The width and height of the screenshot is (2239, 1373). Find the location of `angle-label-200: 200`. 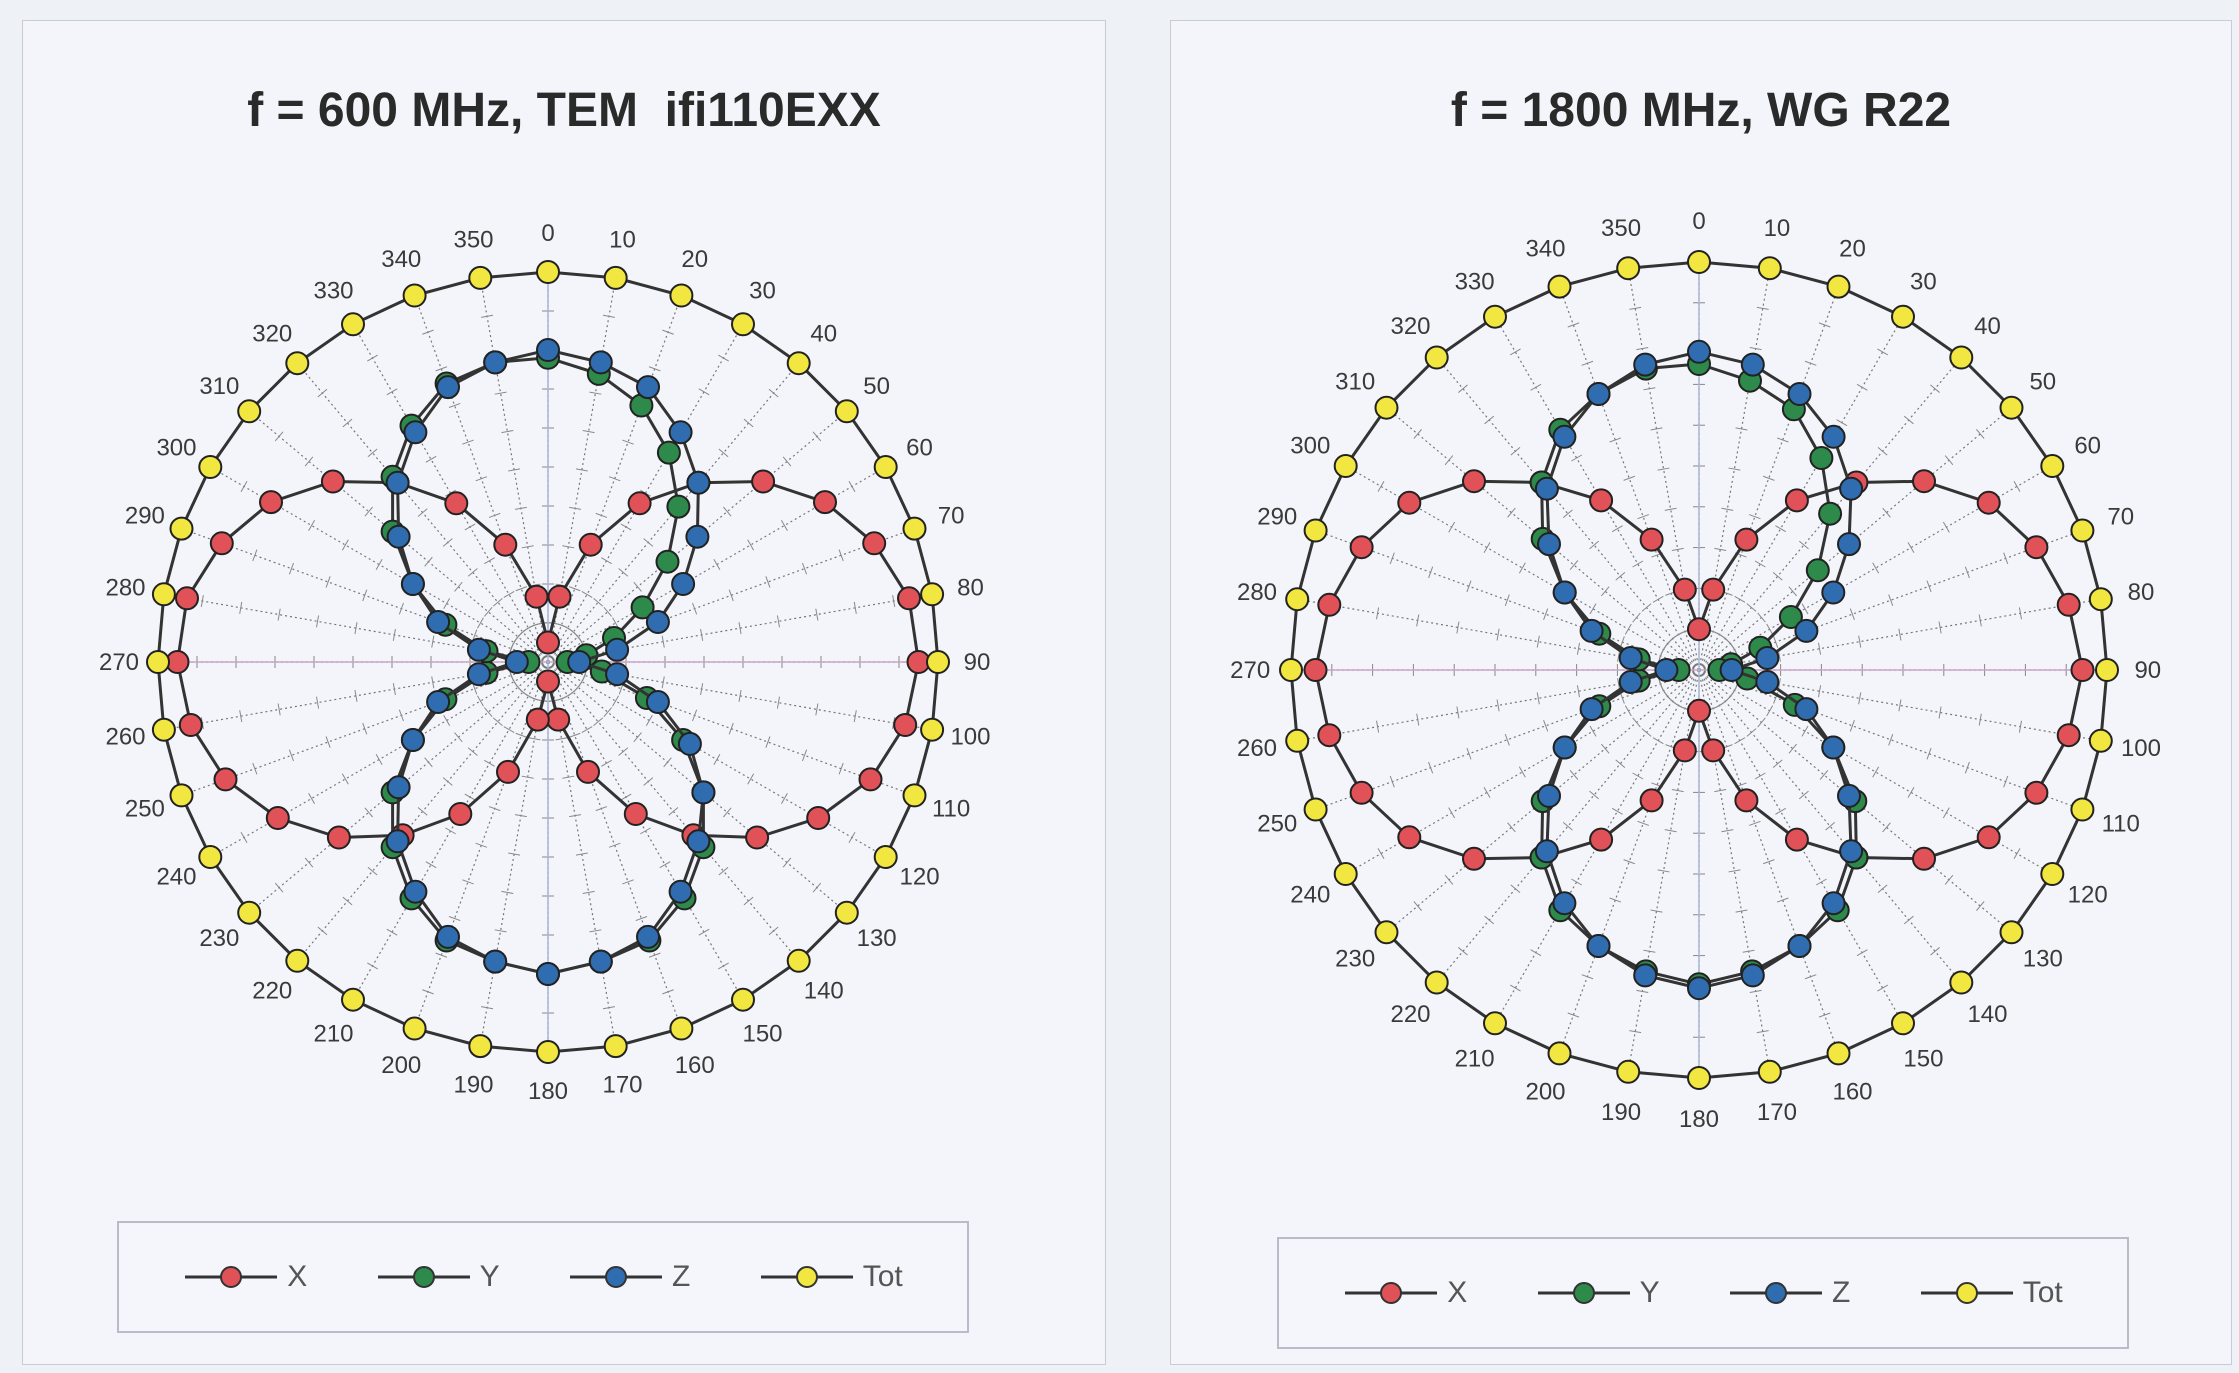

angle-label-200: 200 is located at coordinates (1545, 1092).